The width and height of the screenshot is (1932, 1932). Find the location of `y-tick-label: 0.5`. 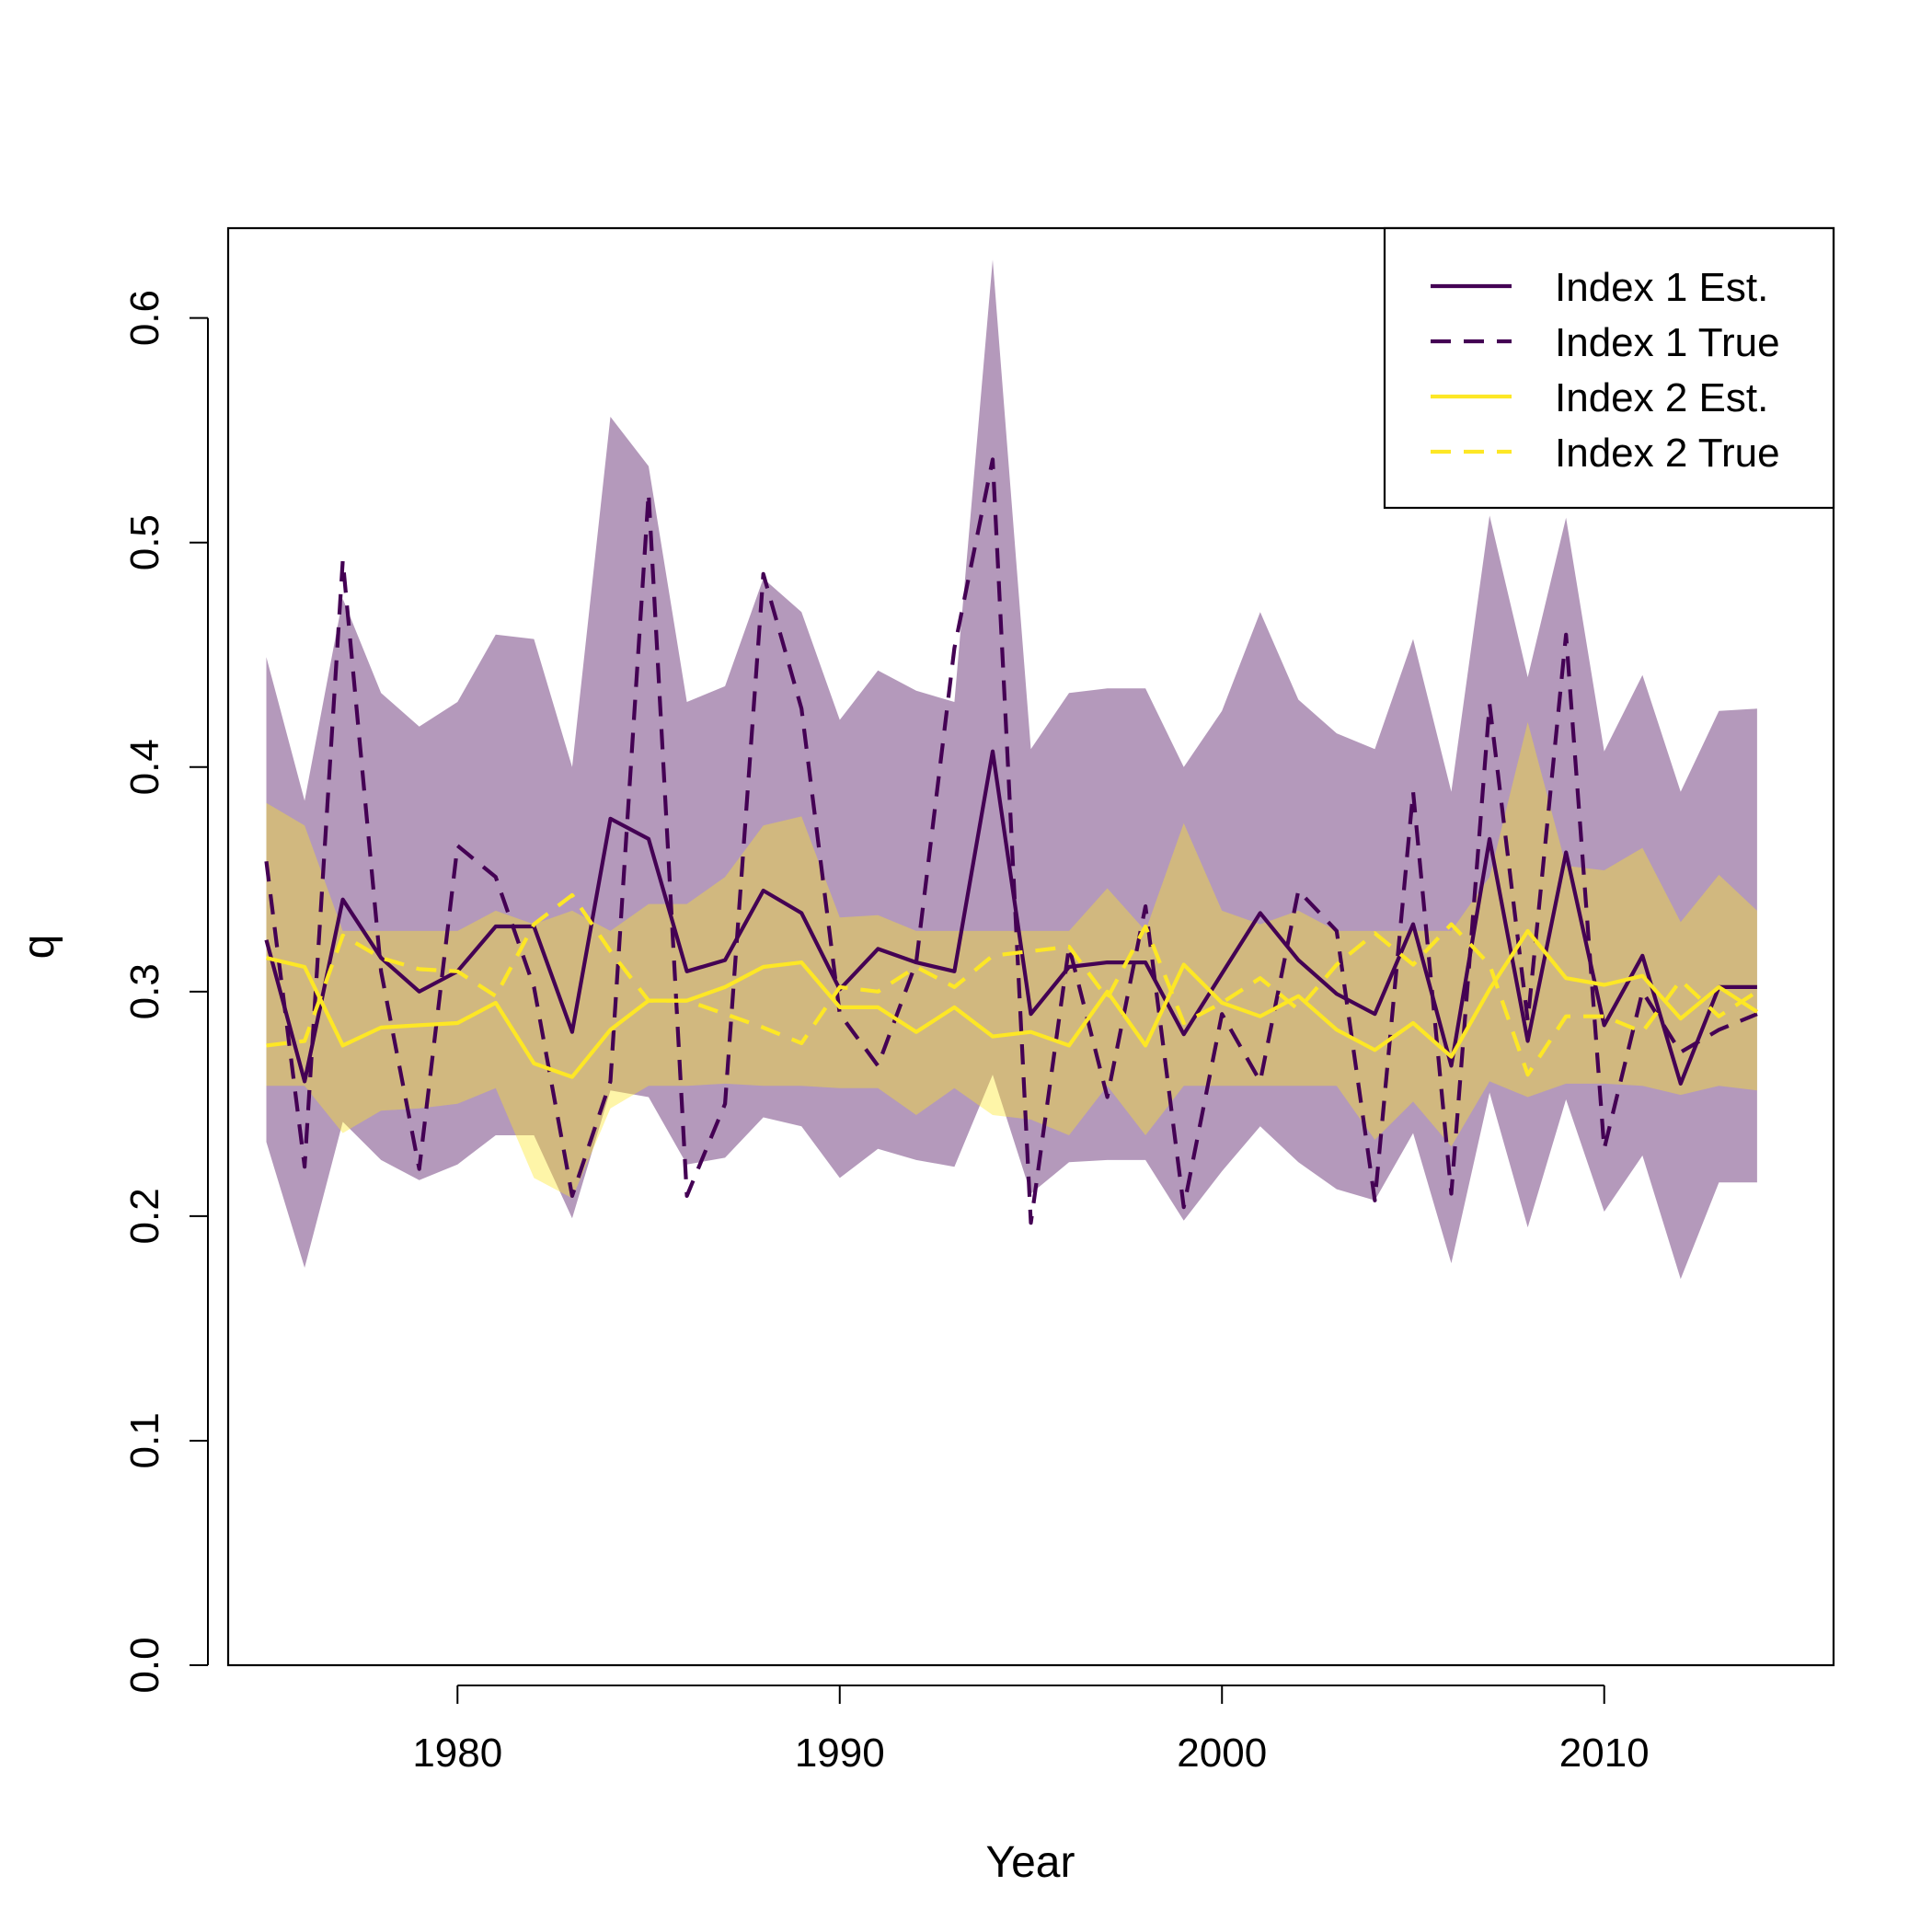

y-tick-label: 0.5 is located at coordinates (144, 542).